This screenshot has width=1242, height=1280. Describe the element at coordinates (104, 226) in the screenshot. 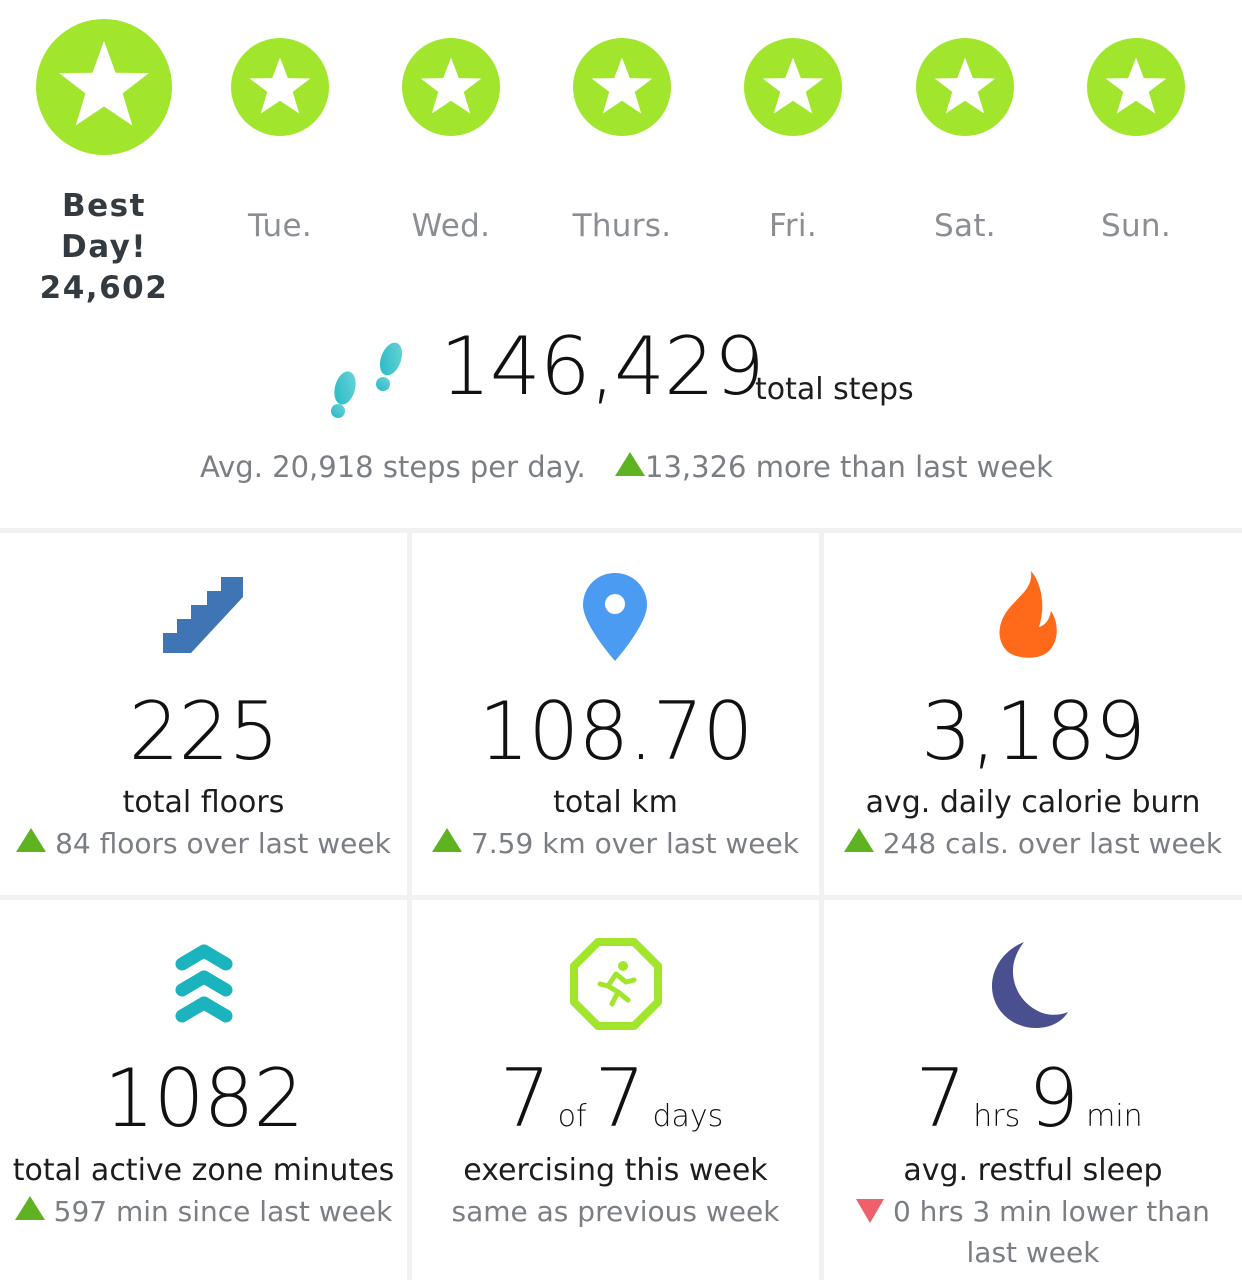

I see `best-day-label: Best Day!` at that location.